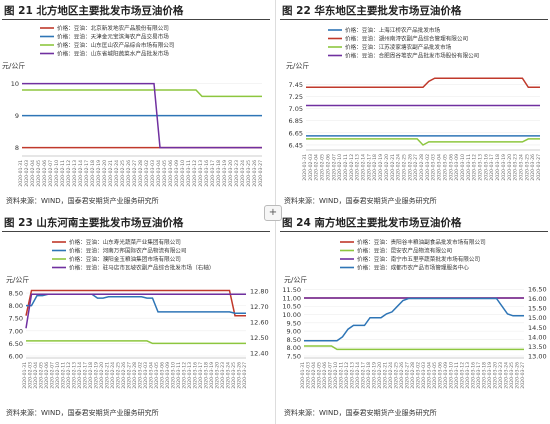 The width and height of the screenshot is (550, 424). What do you see at coordinates (372, 11) in the screenshot?
I see `chart-title: 图 22 华东地区主要批发市场豆油价格` at bounding box center [372, 11].